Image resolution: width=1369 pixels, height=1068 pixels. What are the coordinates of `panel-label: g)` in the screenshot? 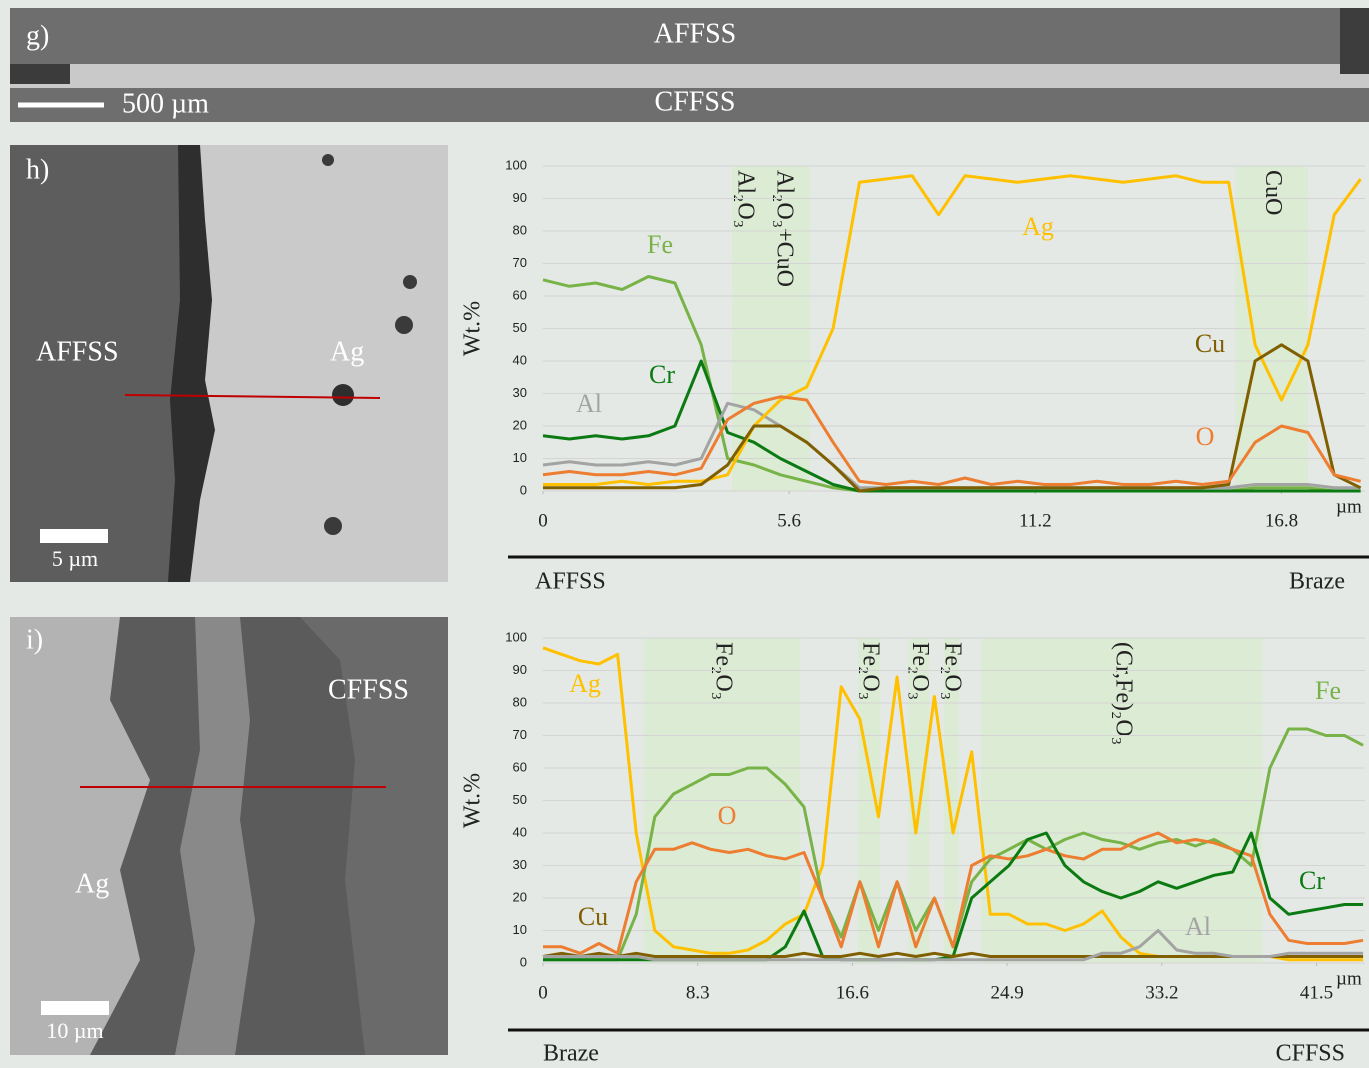 It's located at (37, 35).